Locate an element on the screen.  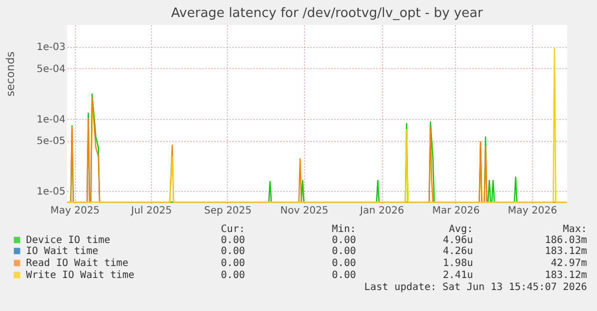
x-tick-label: May 2026 is located at coordinates (533, 211).